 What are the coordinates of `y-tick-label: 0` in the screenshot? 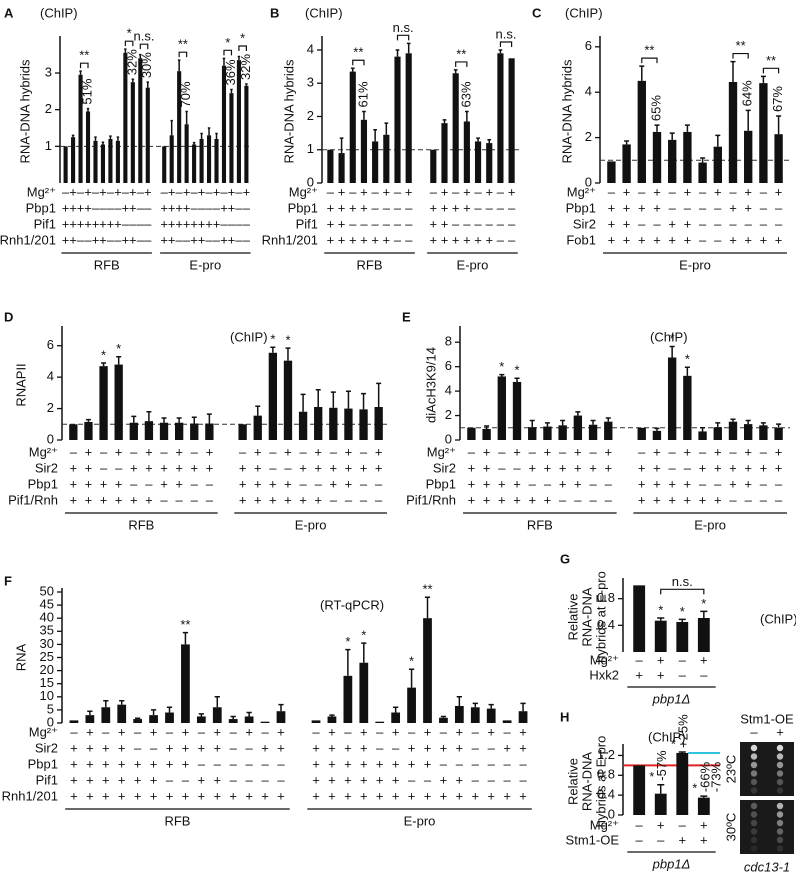 It's located at (588, 181).